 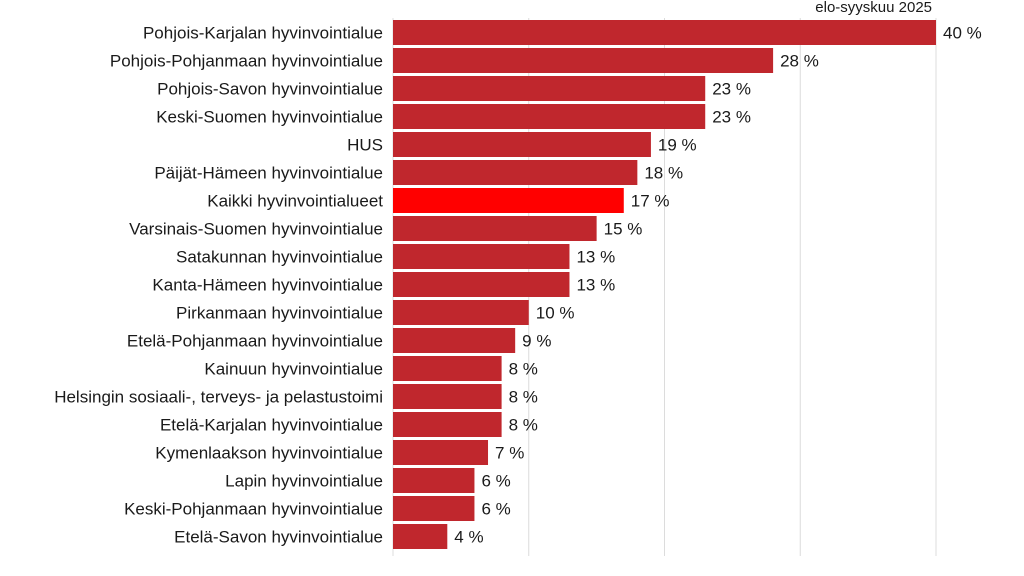 I want to click on category-label: Etelä-Savon hyvinvointialue, so click(x=278, y=537).